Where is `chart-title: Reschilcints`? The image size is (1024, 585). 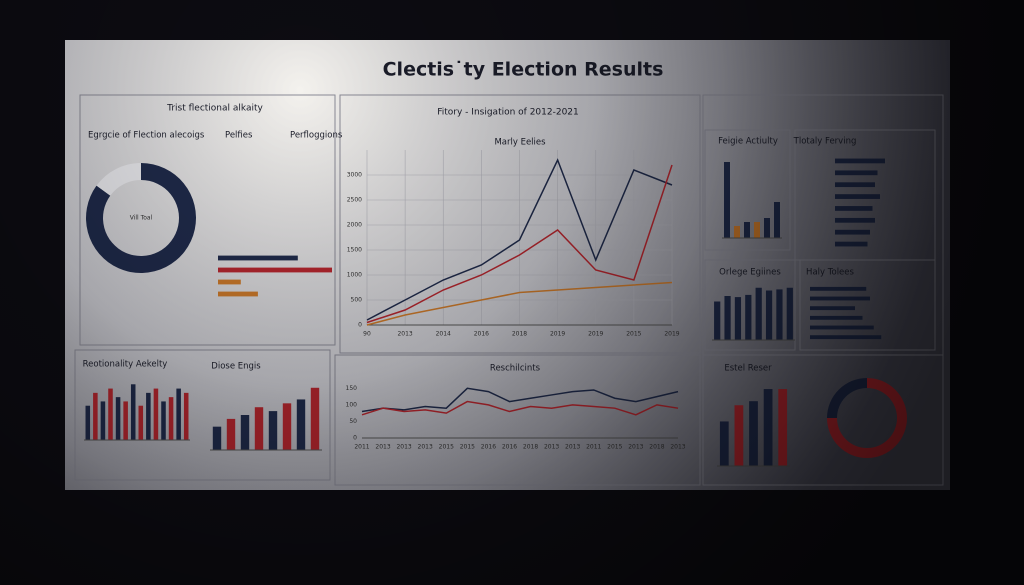 chart-title: Reschilcints is located at coordinates (515, 369).